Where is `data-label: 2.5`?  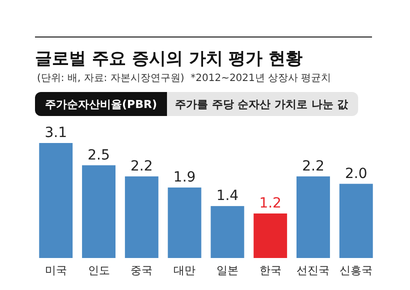 data-label: 2.5 is located at coordinates (99, 155).